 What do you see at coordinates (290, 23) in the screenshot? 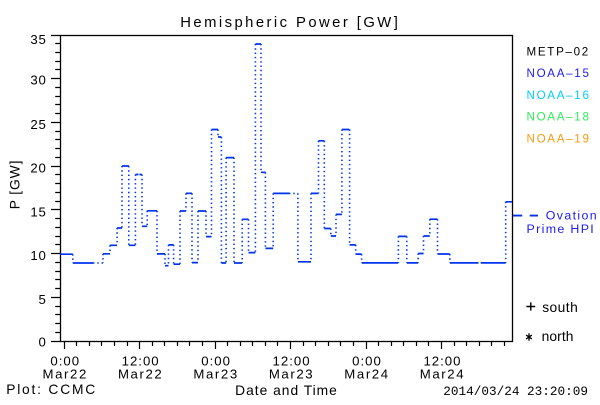
I see `svg-text: Hemispheric Power [GW]` at bounding box center [290, 23].